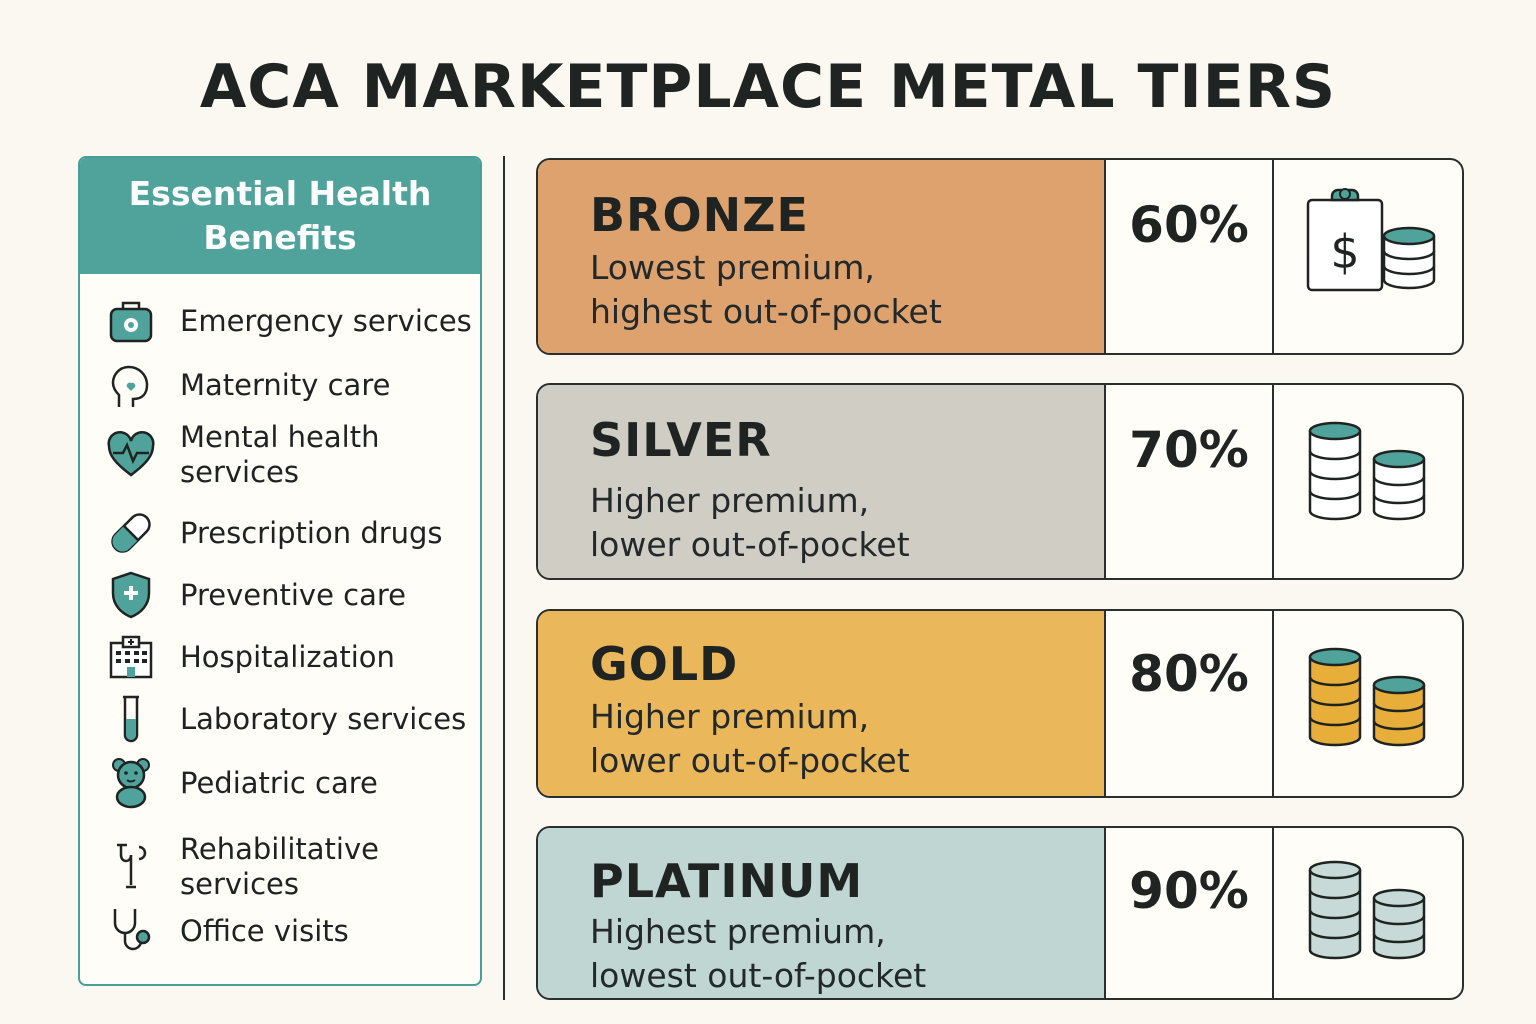 This screenshot has width=1536, height=1024. Describe the element at coordinates (1189, 450) in the screenshot. I see `tier-percentage: 70%` at that location.